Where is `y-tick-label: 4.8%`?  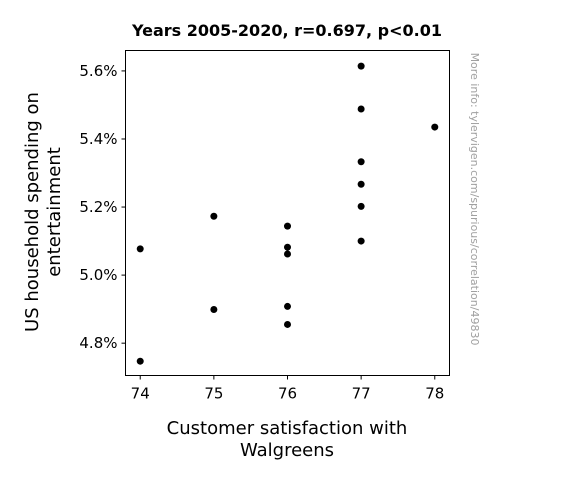
y-tick-label: 4.8% is located at coordinates (98, 343).